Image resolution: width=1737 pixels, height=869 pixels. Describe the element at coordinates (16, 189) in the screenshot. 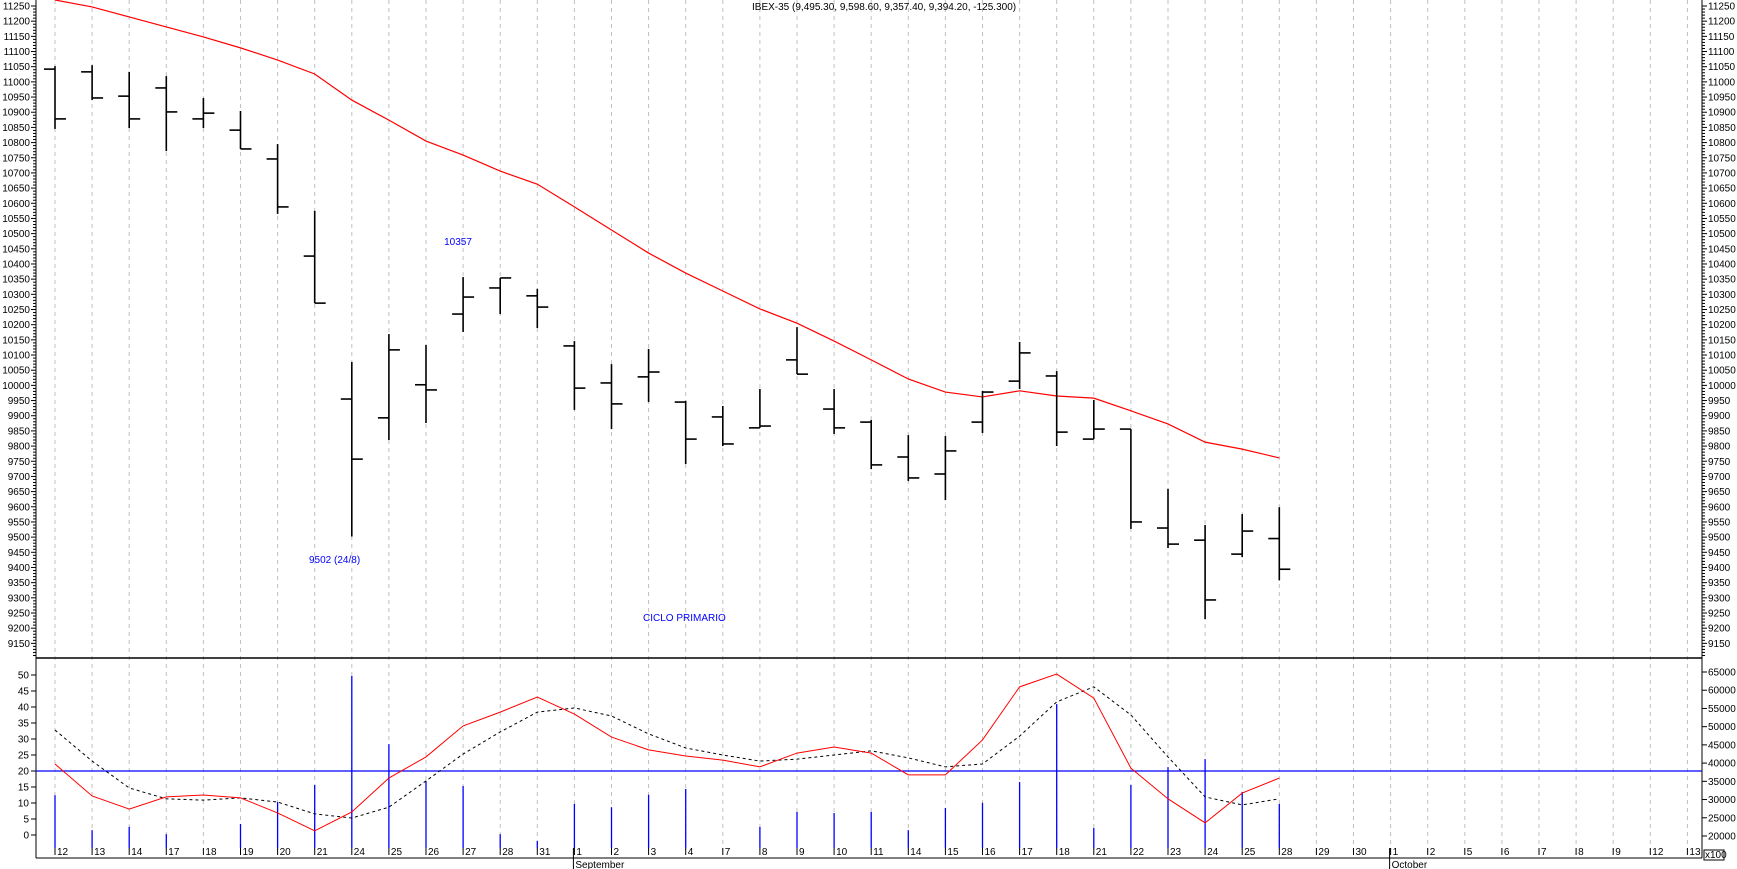

I see `price-label-left: 10650` at that location.